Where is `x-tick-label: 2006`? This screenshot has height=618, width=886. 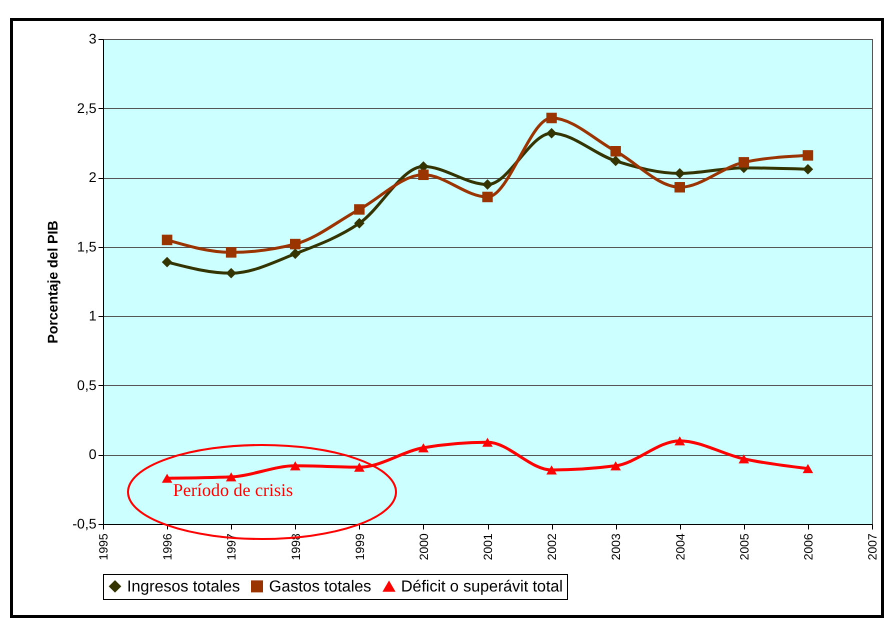 x-tick-label: 2006 is located at coordinates (808, 546).